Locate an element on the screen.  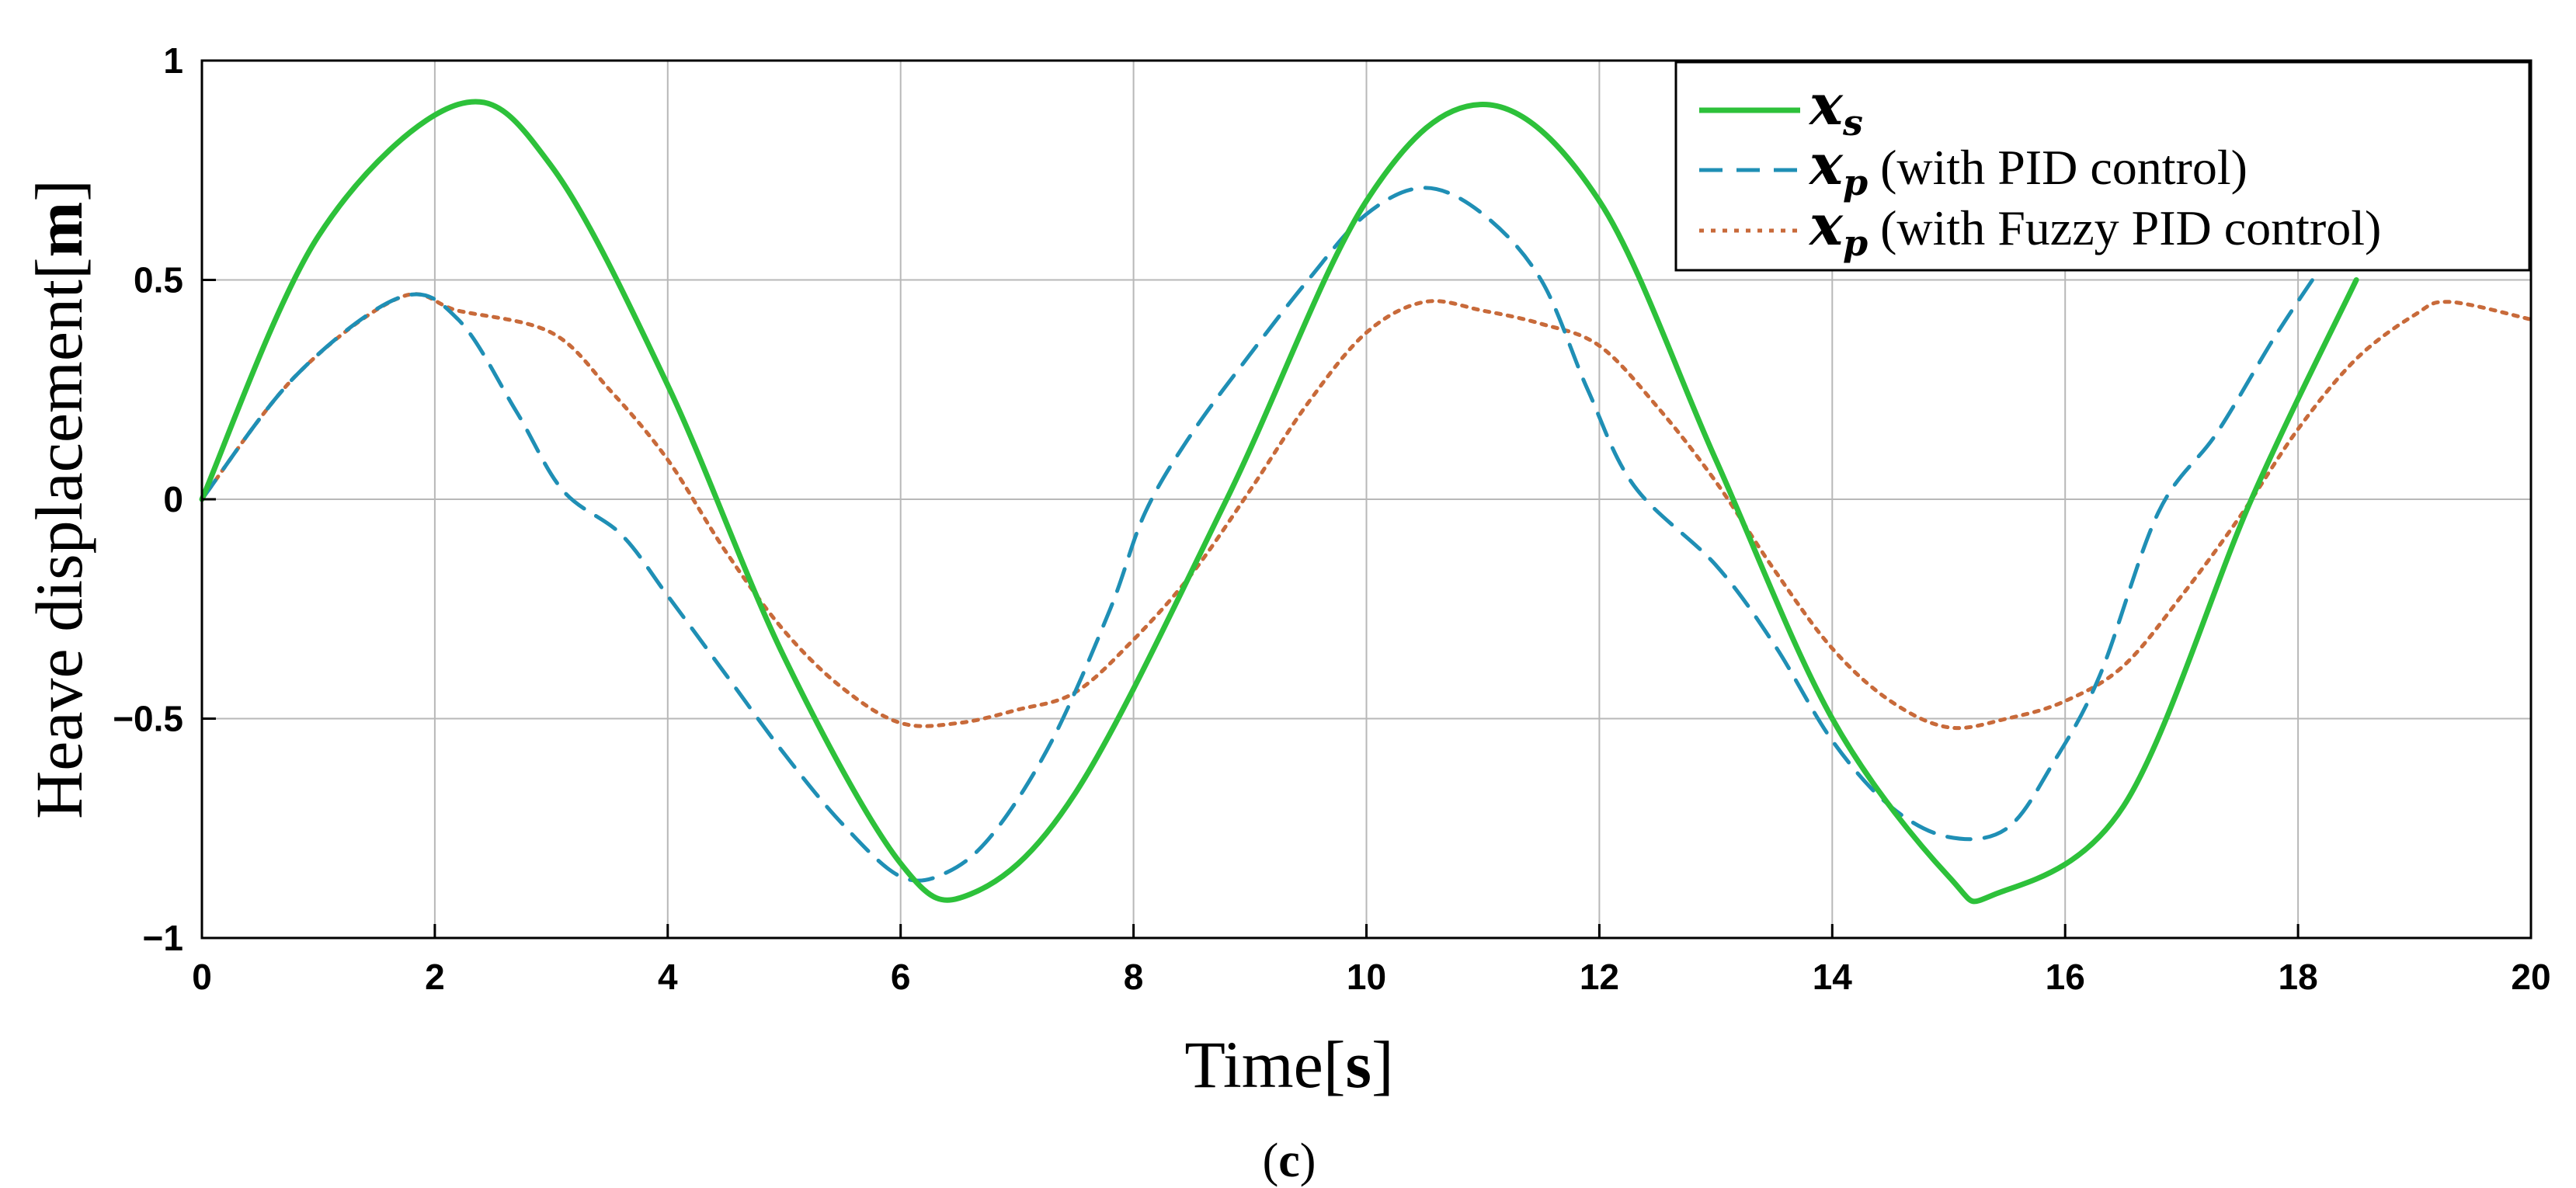
x-tick-label: 14 is located at coordinates (1833, 977).